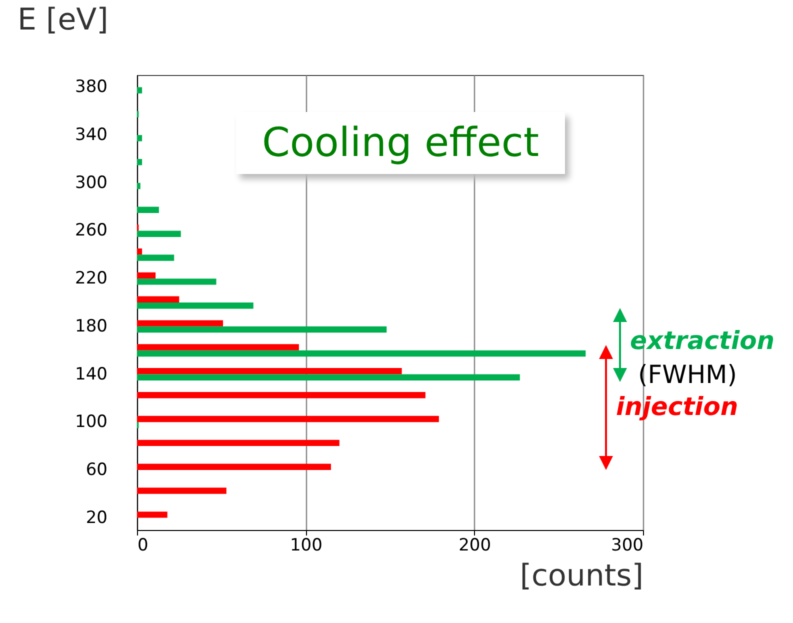 The width and height of the screenshot is (793, 623). I want to click on text: injection, so click(677, 406).